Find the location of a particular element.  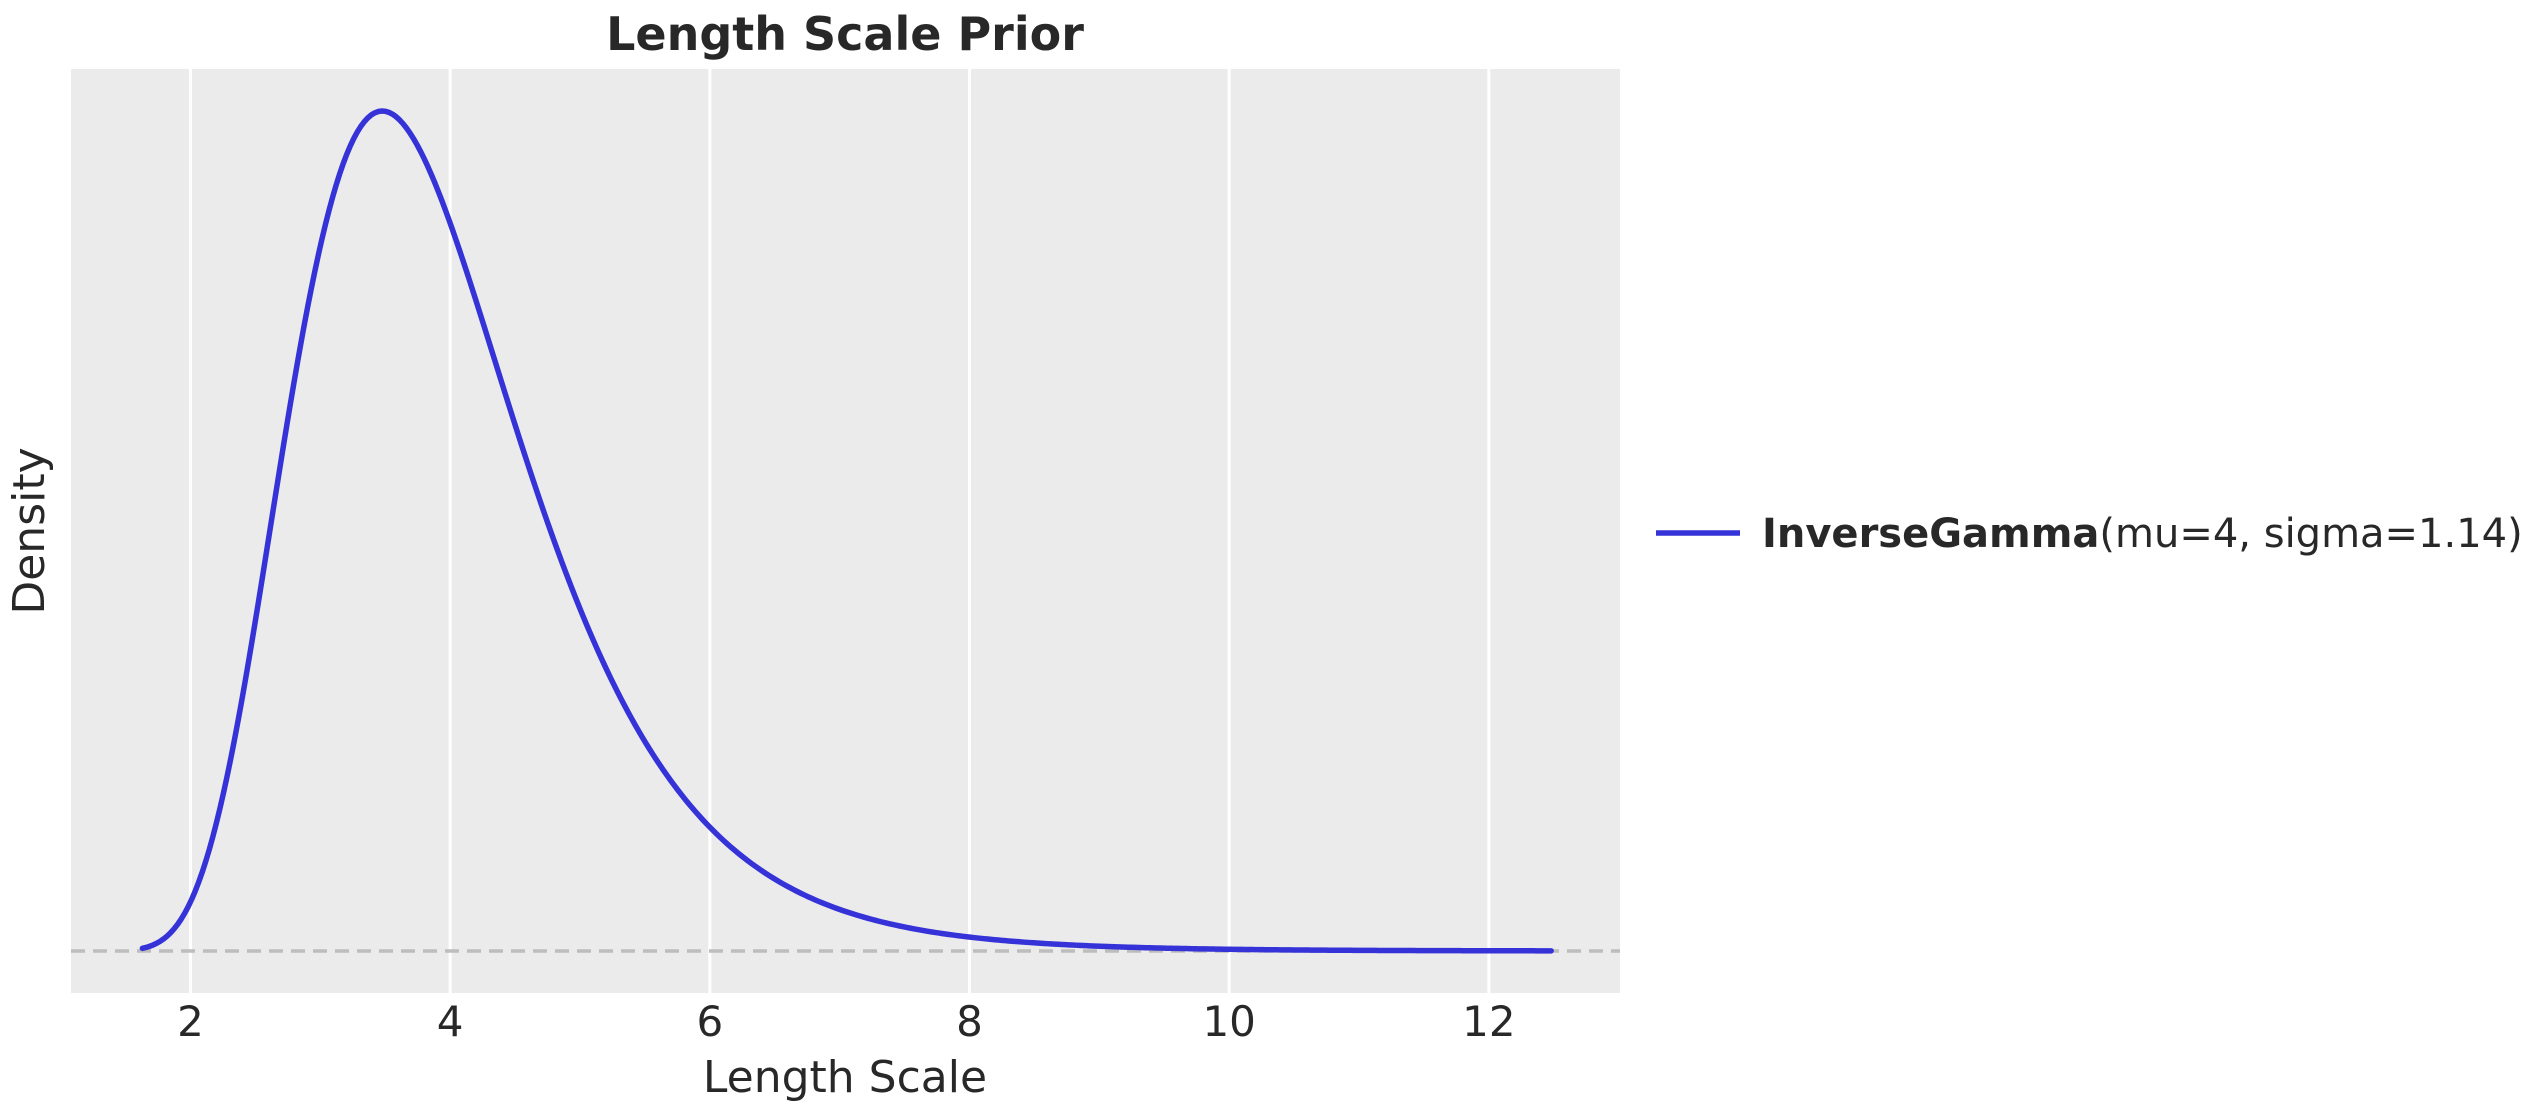

x-tick-label-6: 6 is located at coordinates (709, 1021).